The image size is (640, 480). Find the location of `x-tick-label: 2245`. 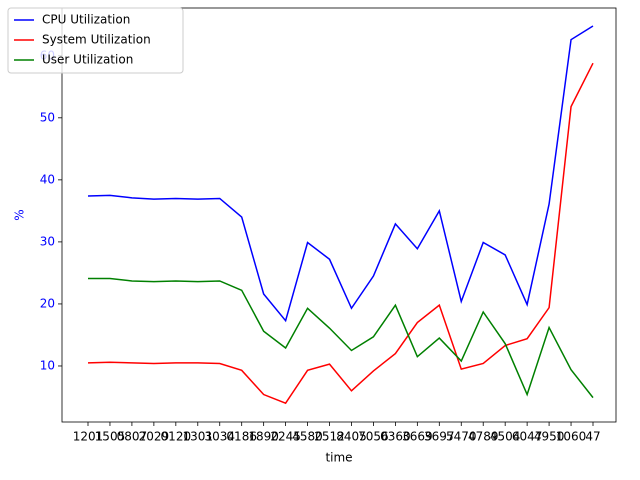

x-tick-label: 2245 is located at coordinates (285, 437).